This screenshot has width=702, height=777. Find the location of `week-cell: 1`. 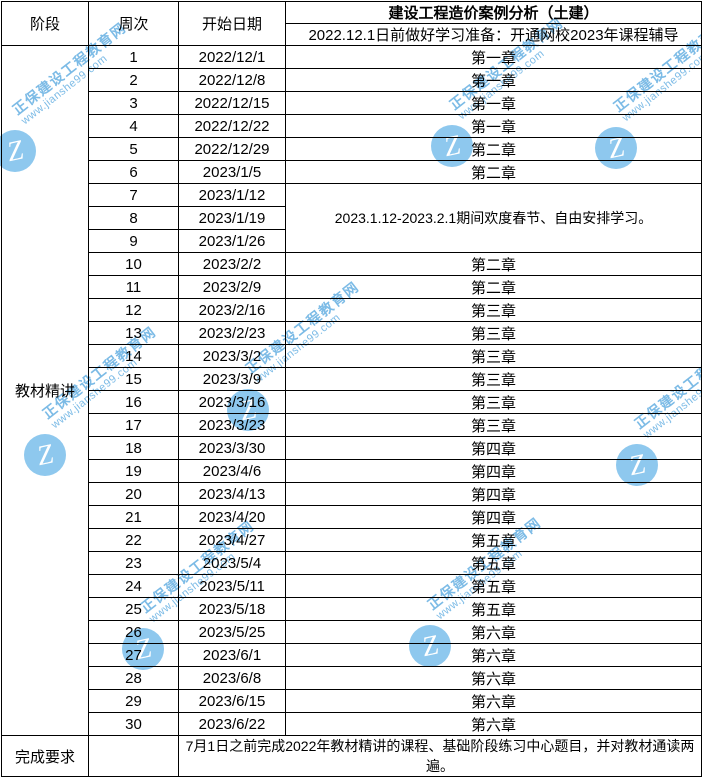

week-cell: 1 is located at coordinates (133, 57).